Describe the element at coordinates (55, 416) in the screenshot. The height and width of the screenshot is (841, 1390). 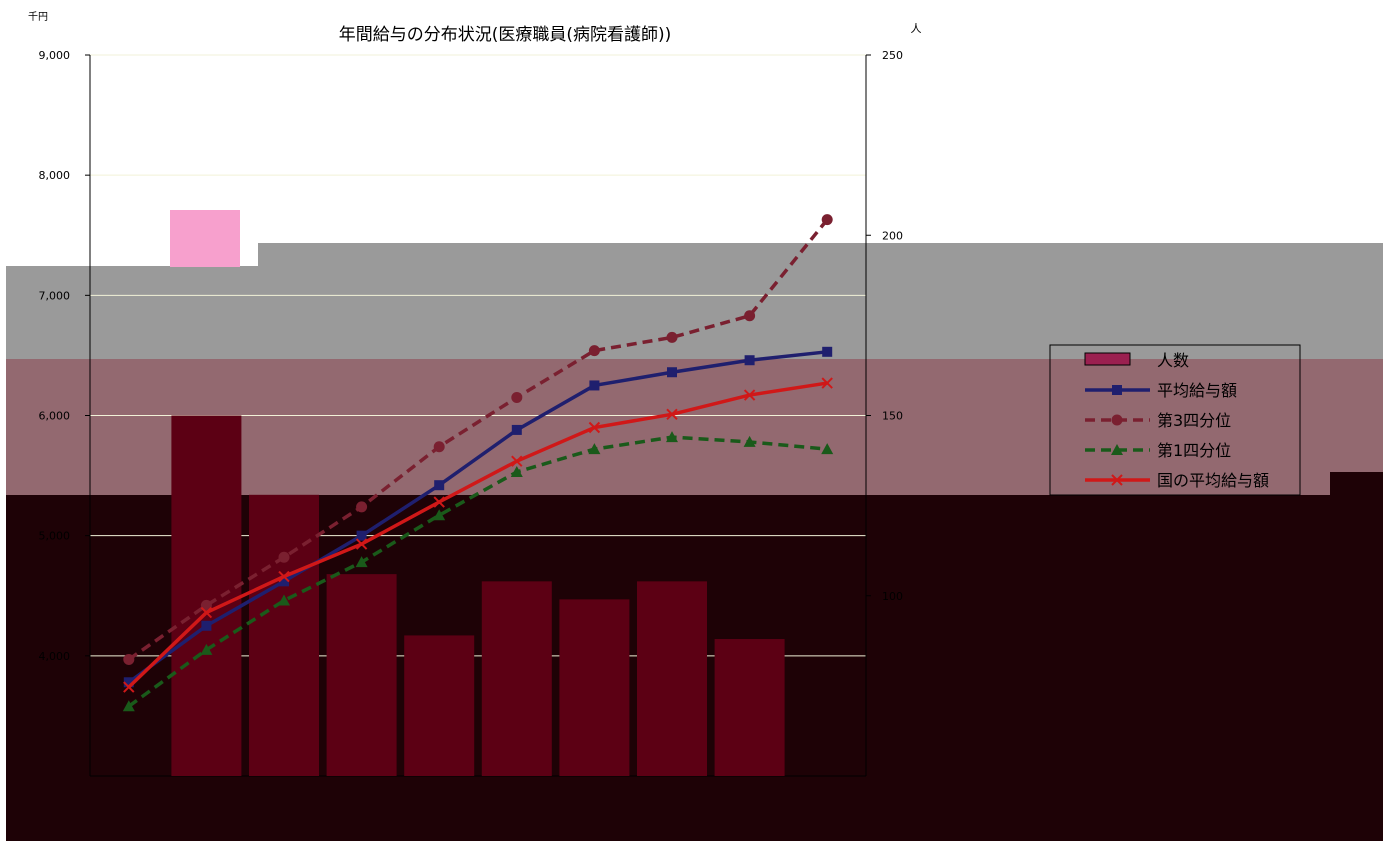
I see `left-tick-label: 6,000` at that location.